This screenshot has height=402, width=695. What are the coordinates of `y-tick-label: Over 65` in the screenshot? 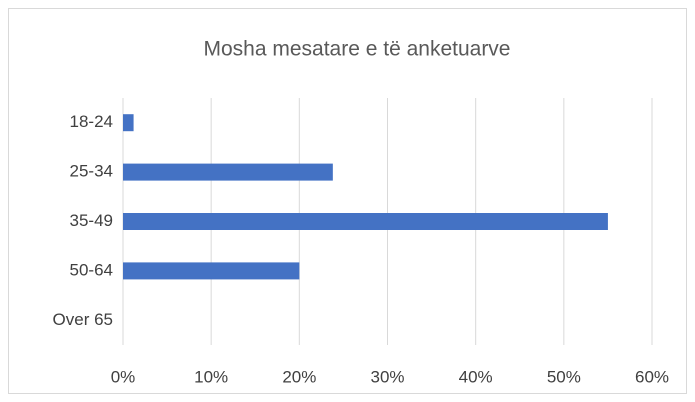 It's located at (83, 319).